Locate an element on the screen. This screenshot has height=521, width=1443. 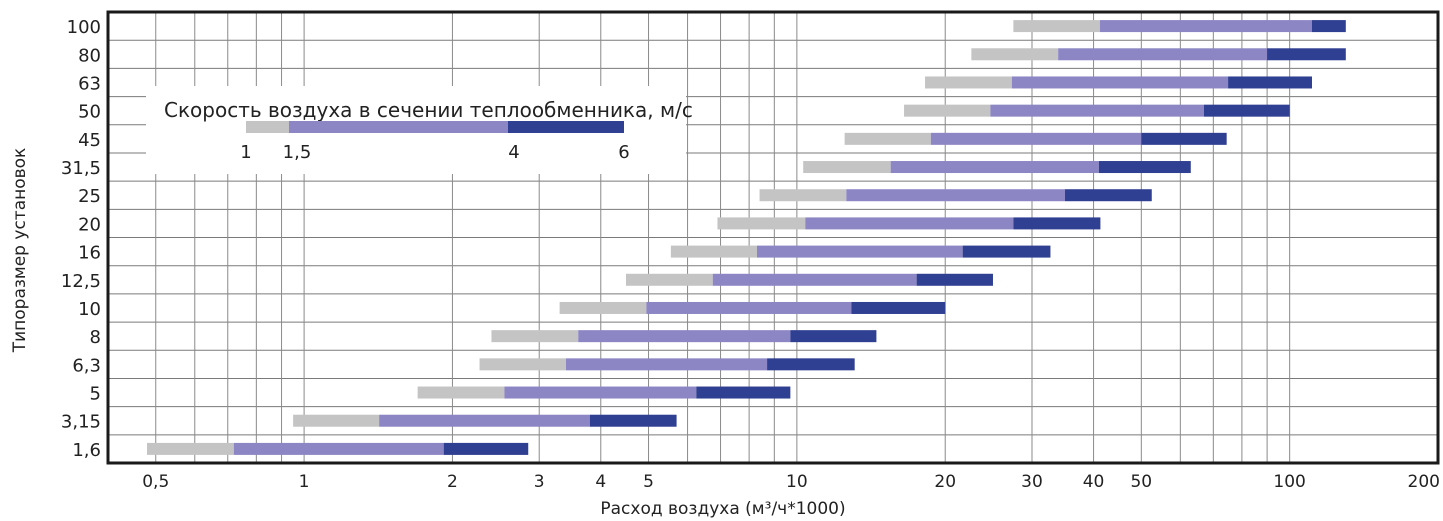
y-tick-label: 50 is located at coordinates (89, 112).